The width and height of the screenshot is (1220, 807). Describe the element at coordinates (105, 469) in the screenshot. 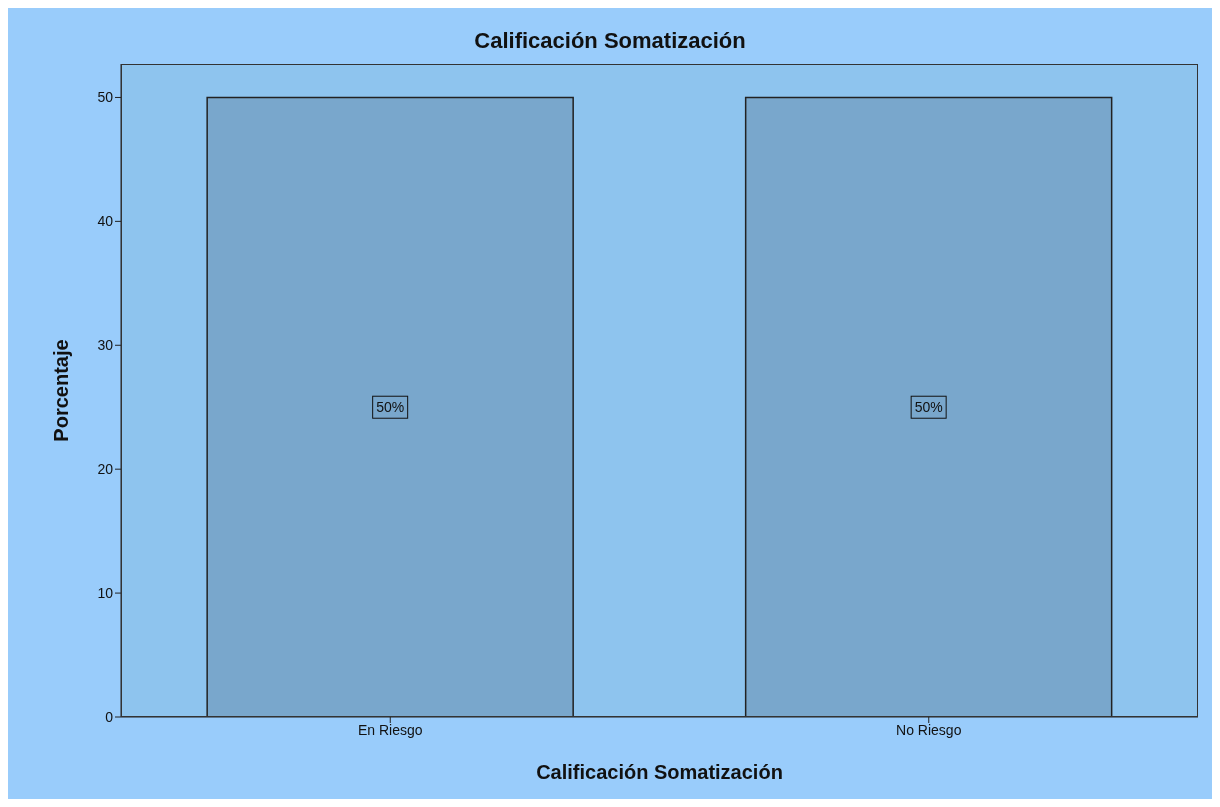

I see `y-tick-label: 20` at that location.